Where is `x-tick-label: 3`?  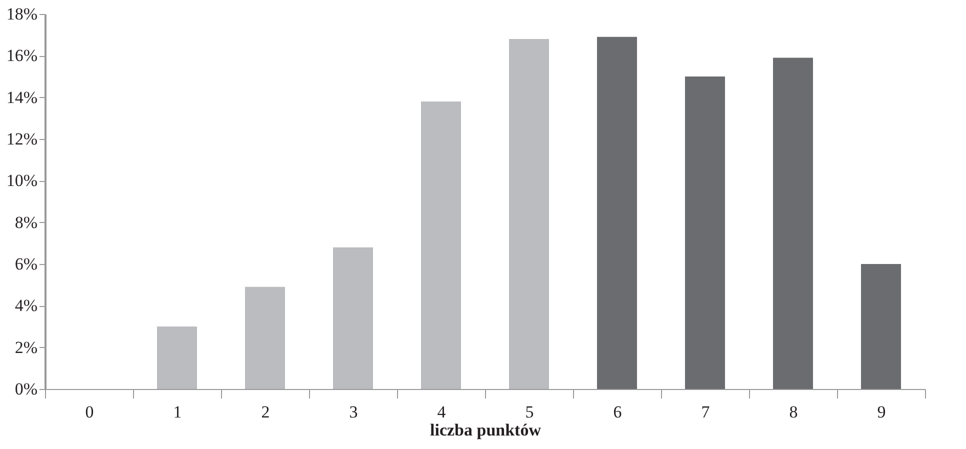
x-tick-label: 3 is located at coordinates (353, 412).